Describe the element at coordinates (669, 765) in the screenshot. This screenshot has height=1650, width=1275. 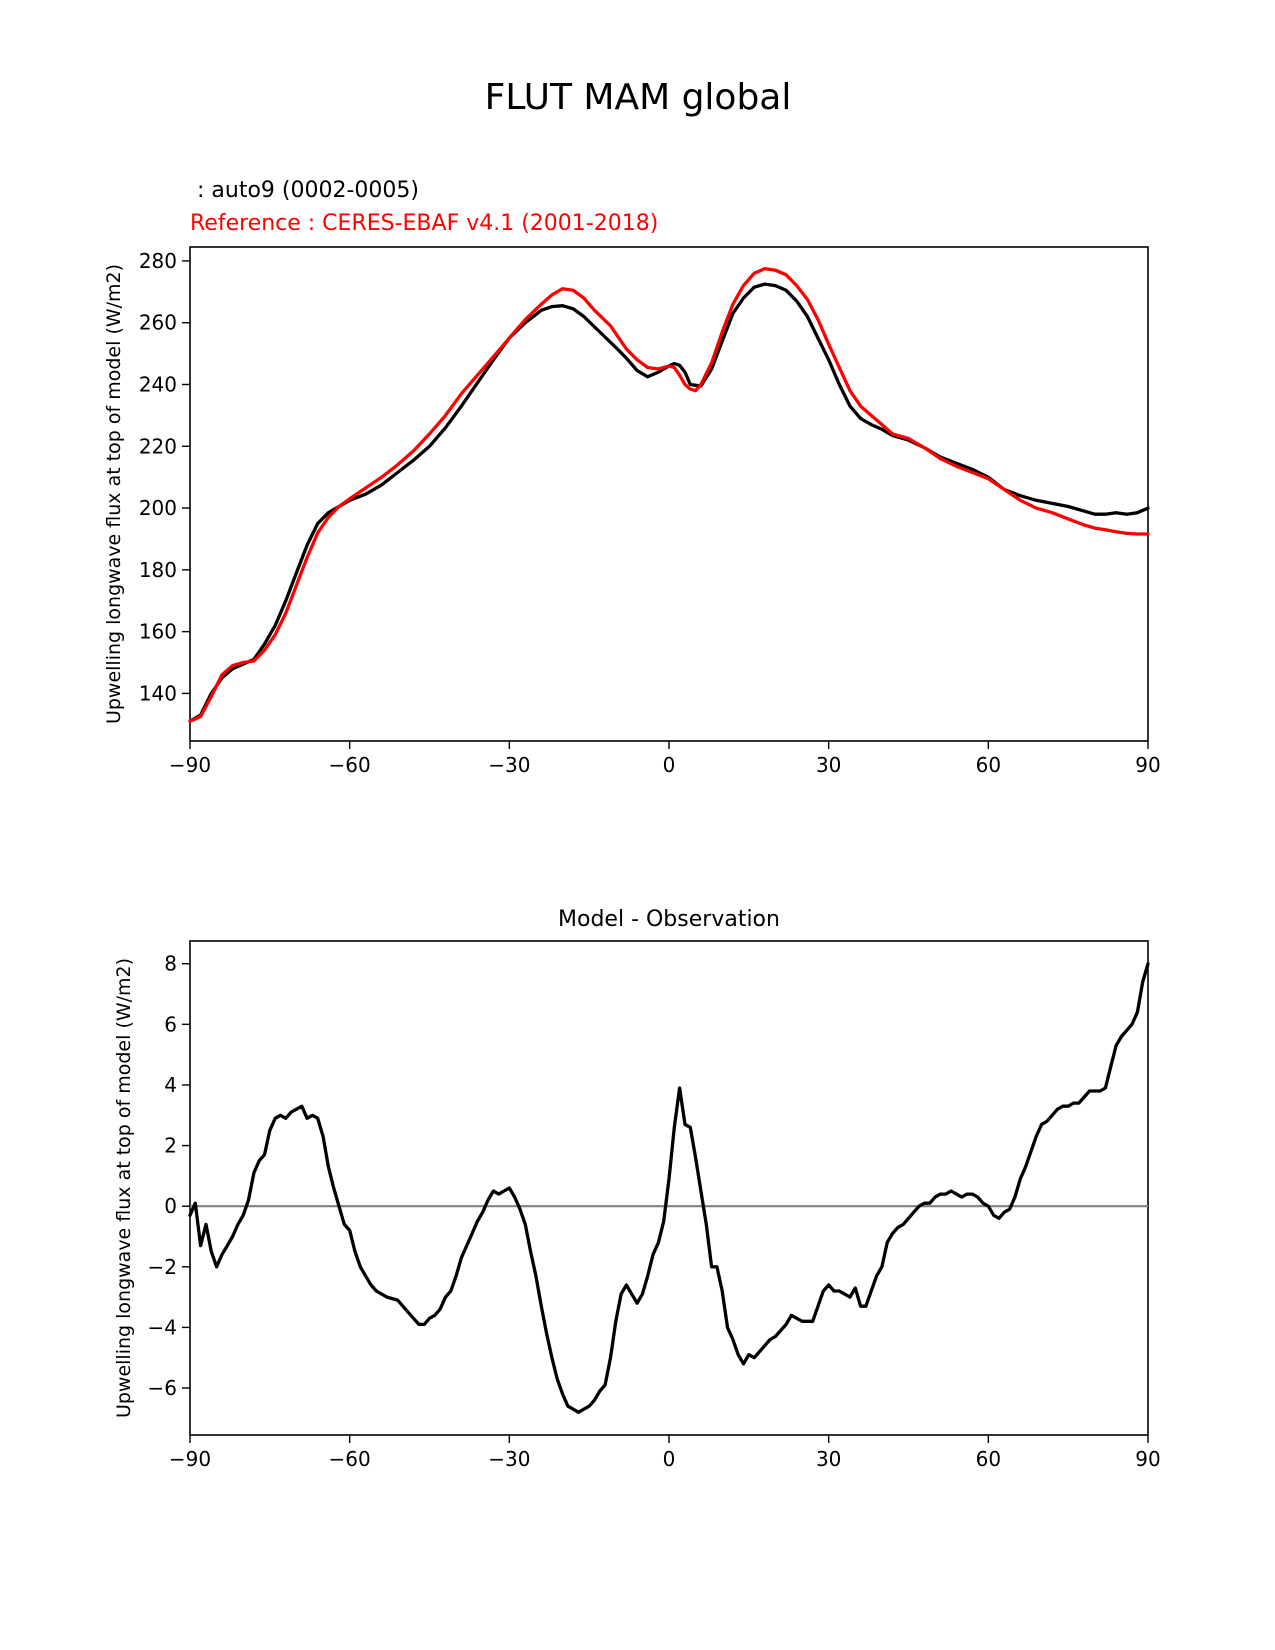
I see `top-x-tick-label: 0` at that location.